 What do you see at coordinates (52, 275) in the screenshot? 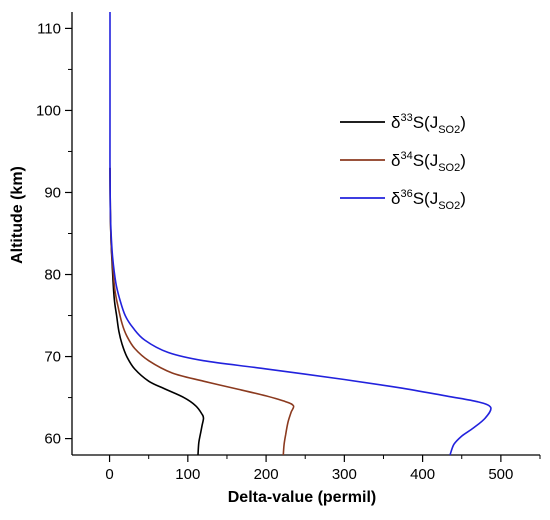
I see `y-tick-label: 80` at bounding box center [52, 275].